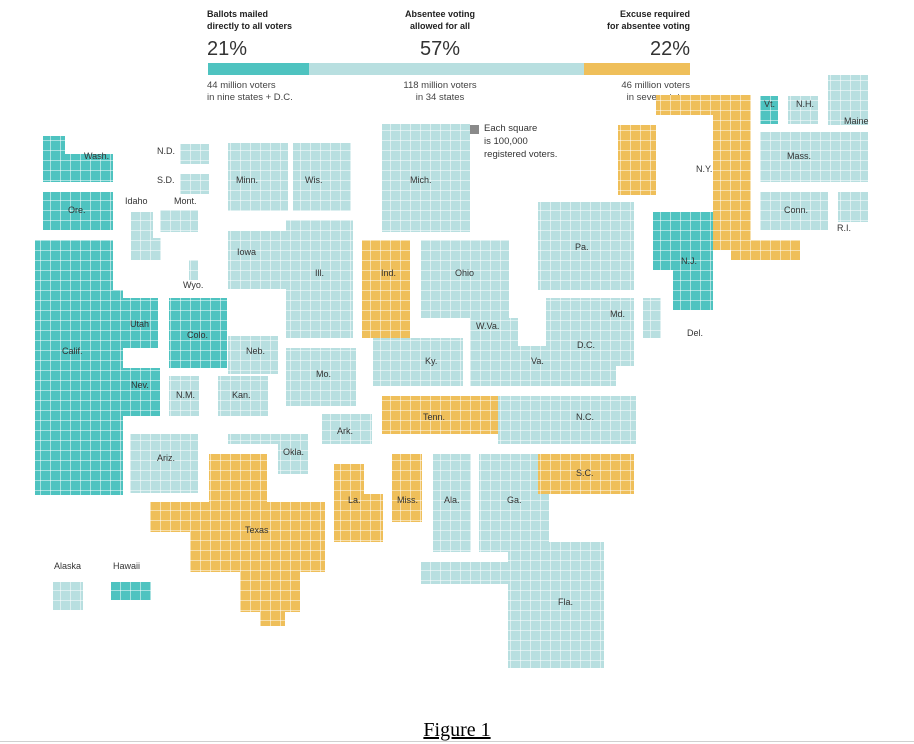  Describe the element at coordinates (648, 20) in the screenshot. I see `excuse-title: Excuse required for absentee voting` at that location.